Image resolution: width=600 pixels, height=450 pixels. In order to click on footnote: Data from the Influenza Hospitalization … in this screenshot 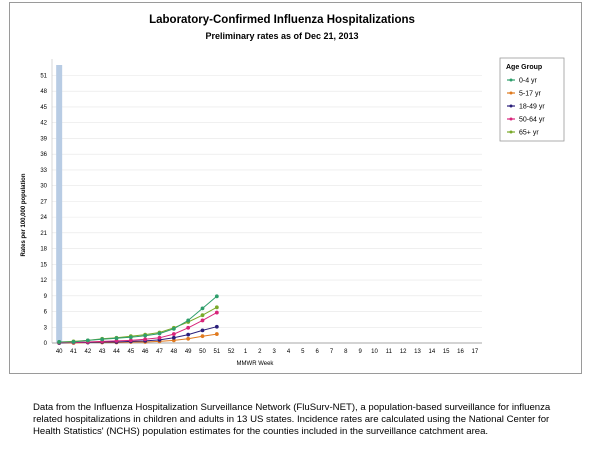, I will do `click(292, 419)`.